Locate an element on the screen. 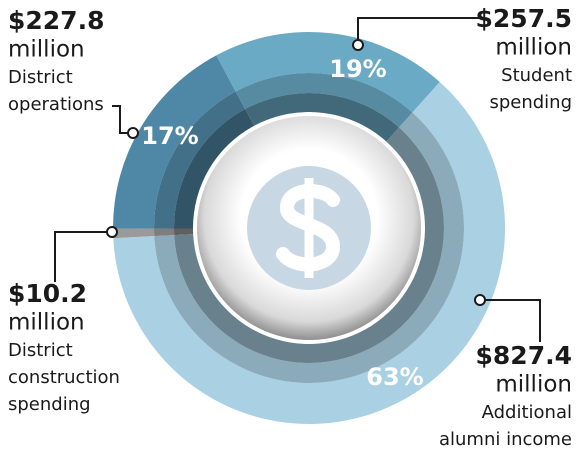 The width and height of the screenshot is (578, 457). value-label: $827.4 is located at coordinates (524, 355).